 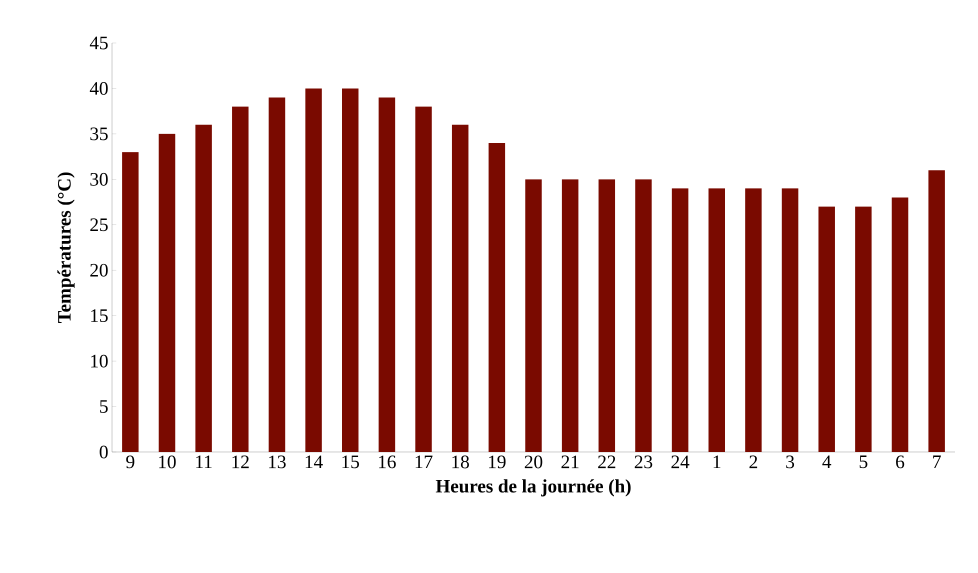 What do you see at coordinates (130, 462) in the screenshot?
I see `x-tick-label: 9` at bounding box center [130, 462].